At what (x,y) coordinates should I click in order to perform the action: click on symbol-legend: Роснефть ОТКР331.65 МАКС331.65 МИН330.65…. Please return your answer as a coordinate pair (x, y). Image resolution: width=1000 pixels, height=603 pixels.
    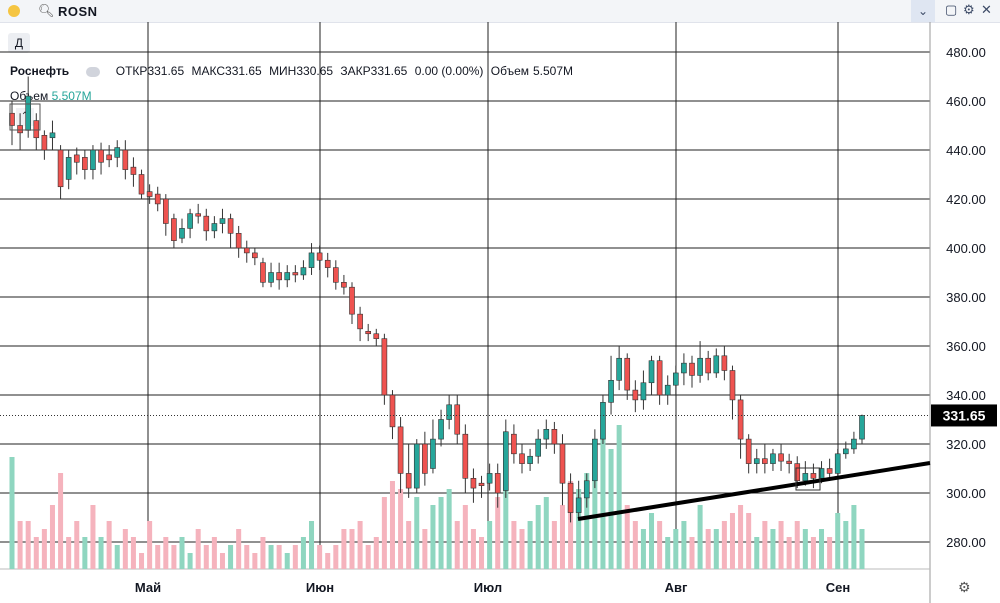
    Looking at the image, I should click on (293, 71).